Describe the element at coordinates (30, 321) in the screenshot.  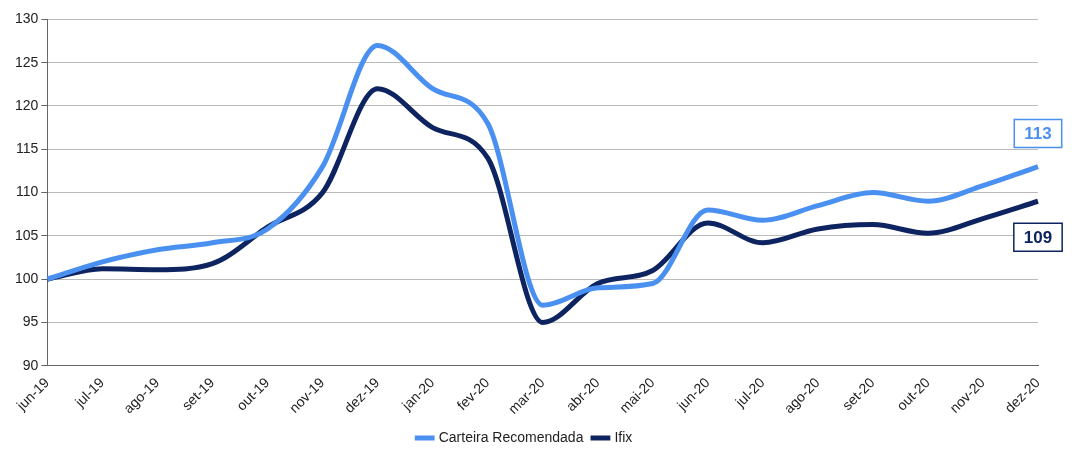
I see `y-tick-label: 95` at that location.